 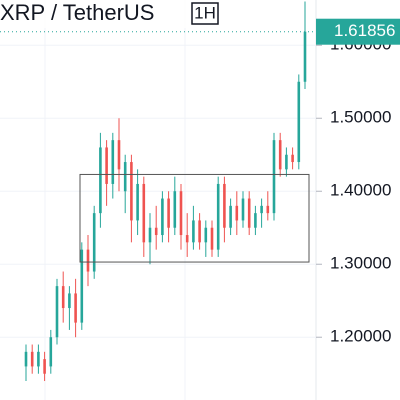 What do you see at coordinates (360, 117) in the screenshot?
I see `y-tick-label: 1.50000` at bounding box center [360, 117].